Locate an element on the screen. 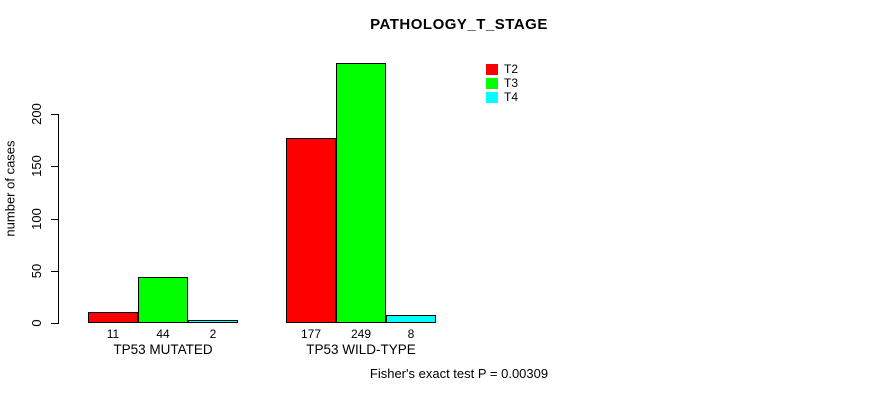 This screenshot has height=400, width=890. legend-item-t3: T3 is located at coordinates (502, 83).